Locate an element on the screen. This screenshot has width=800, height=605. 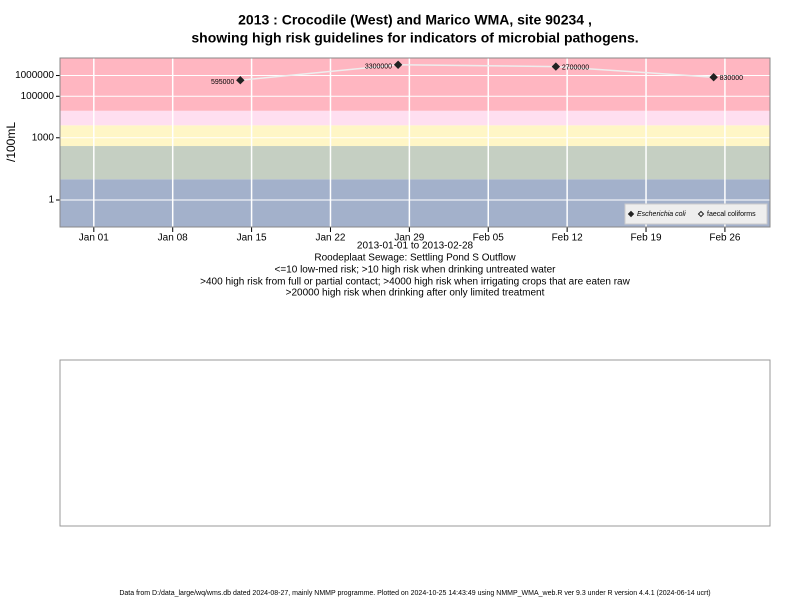
x-tick-label: Jan 22 is located at coordinates (330, 238).